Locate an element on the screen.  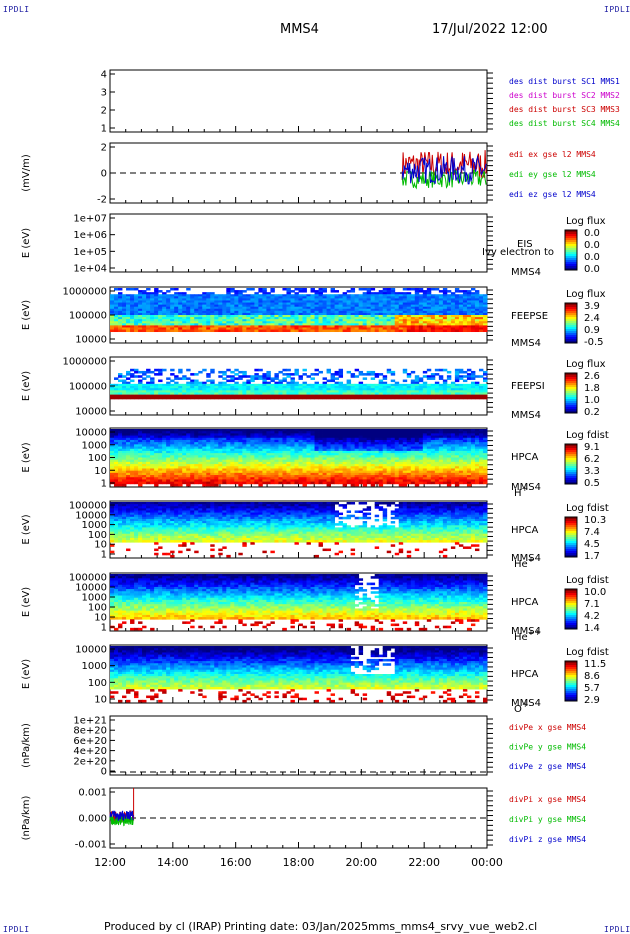
divpi-y-line is located at coordinates (122, 820).